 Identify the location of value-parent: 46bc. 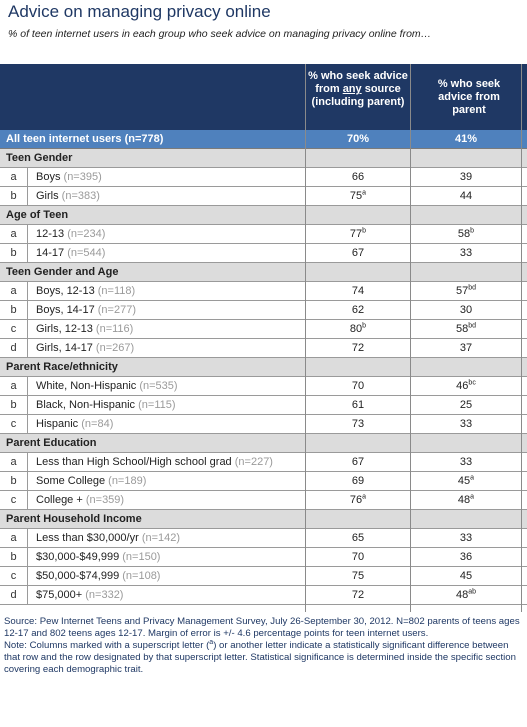
(466, 386).